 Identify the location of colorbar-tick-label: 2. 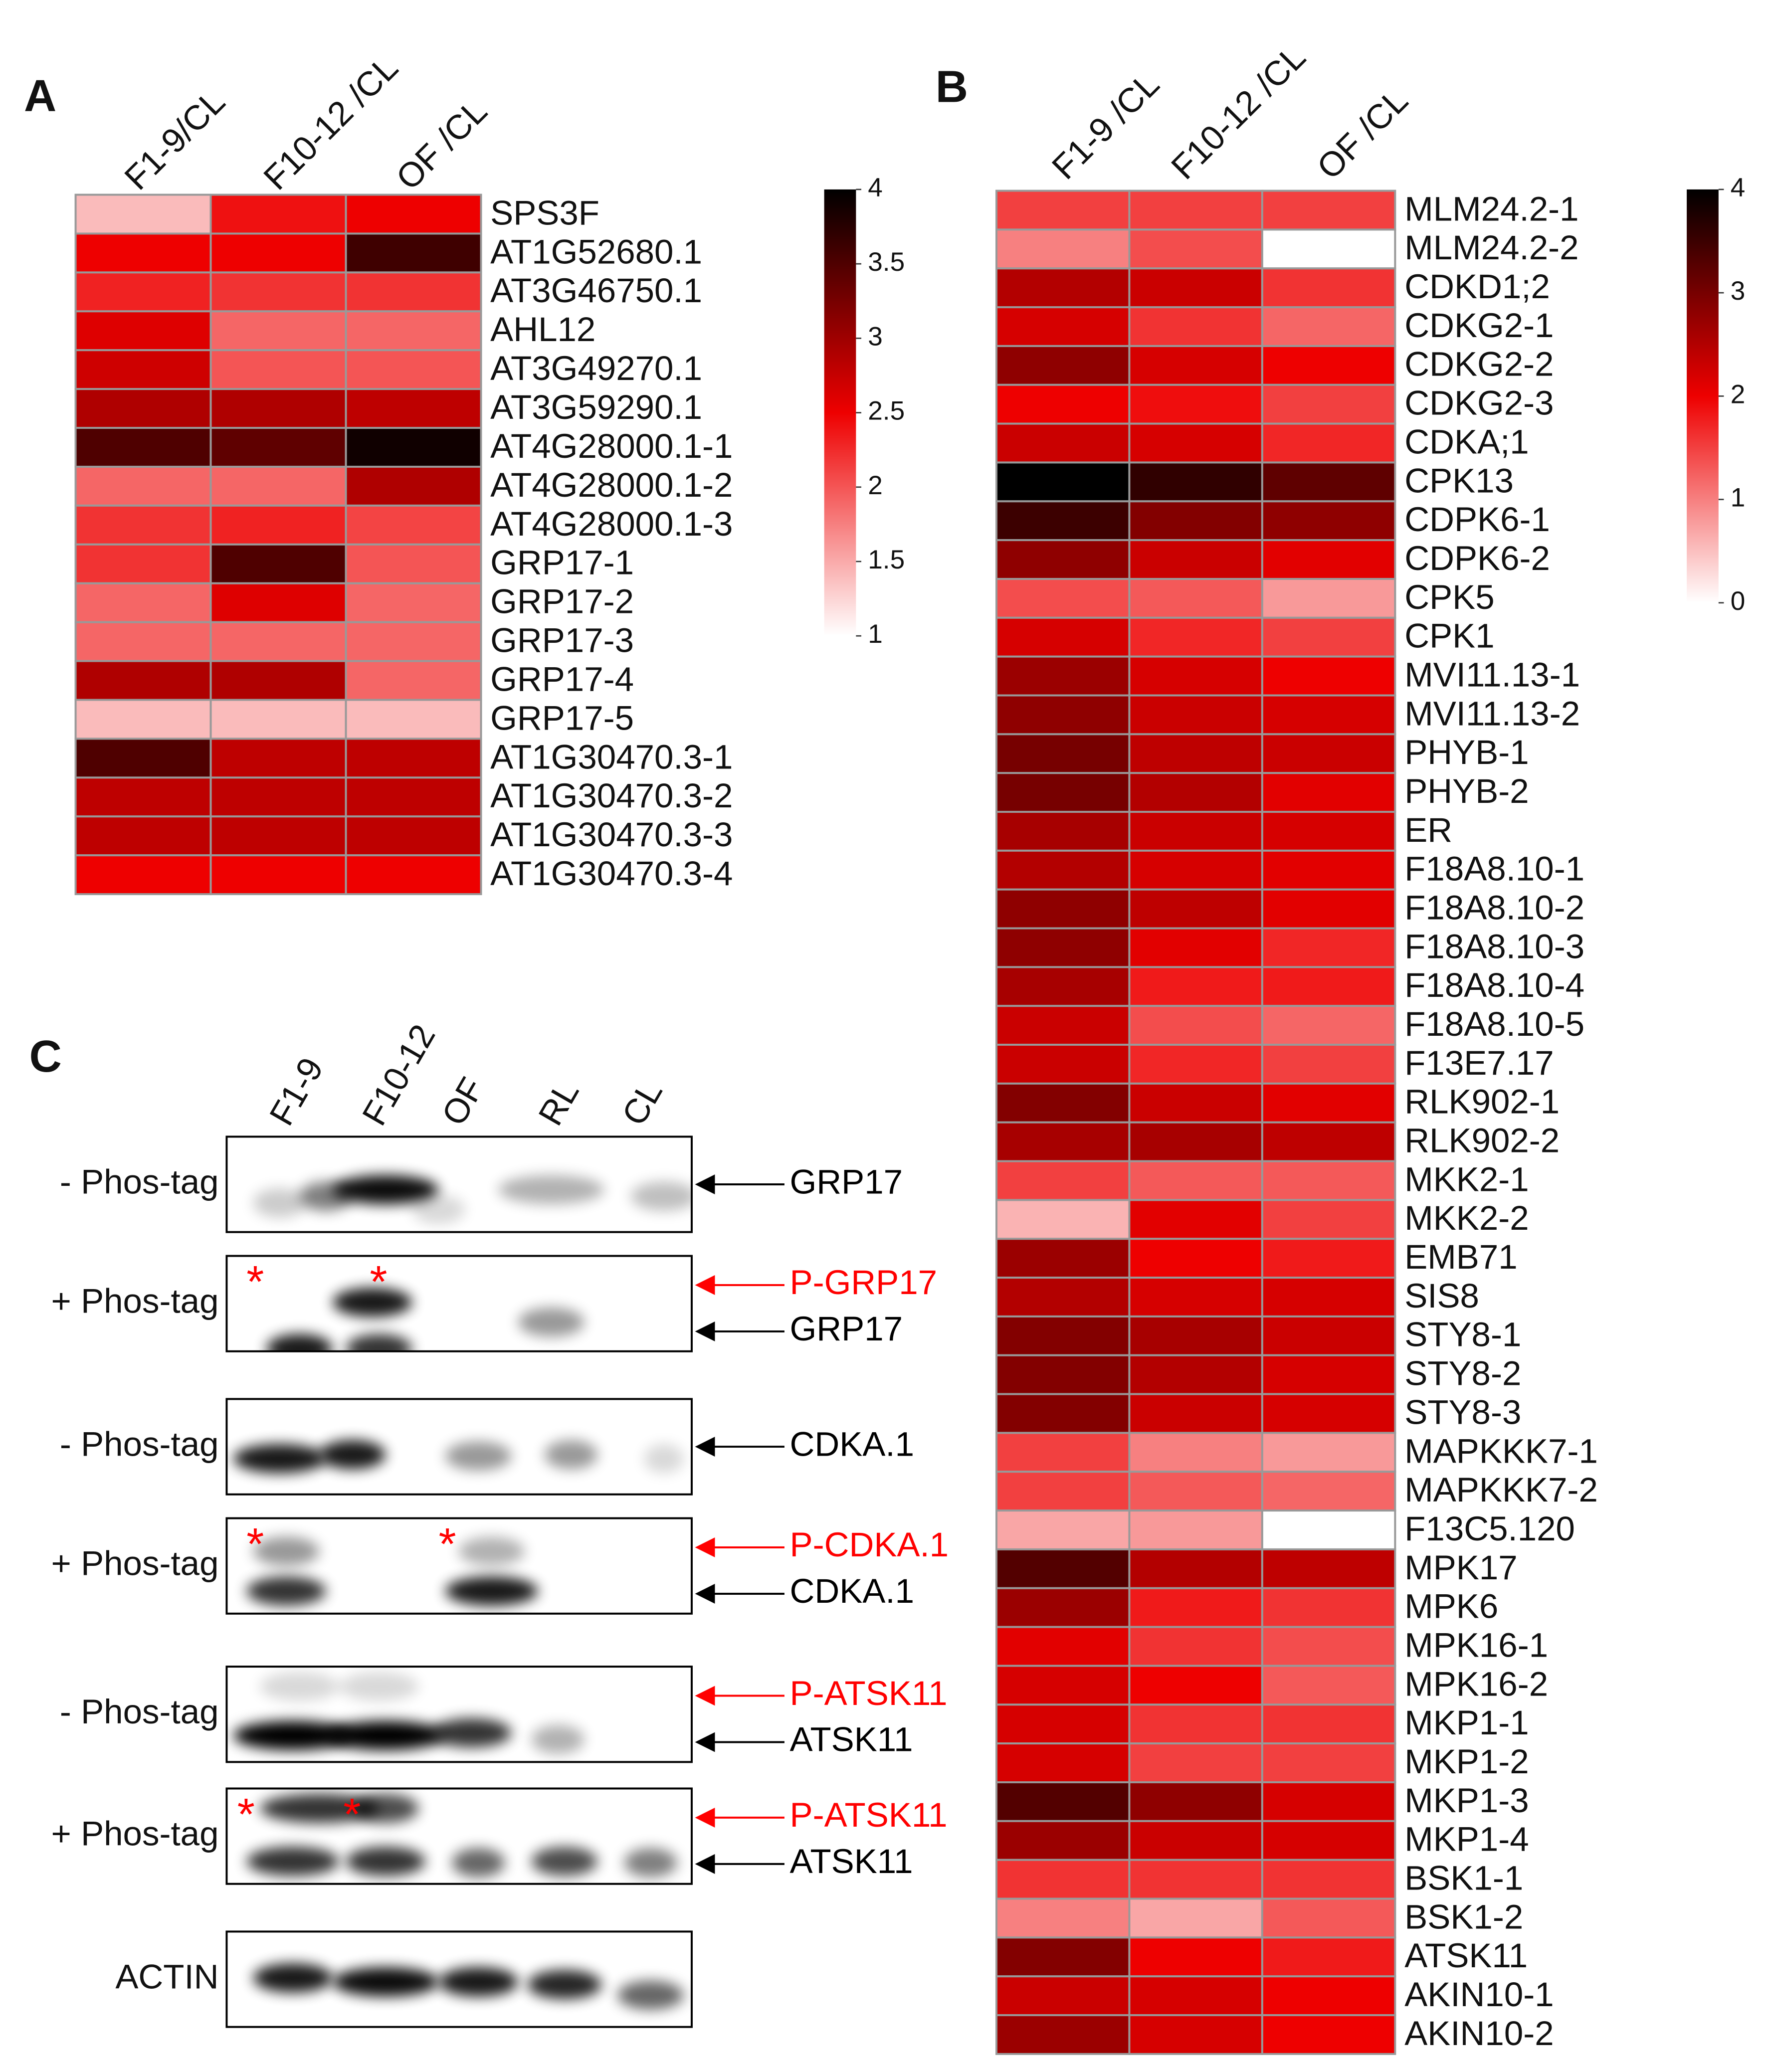
(875, 485).